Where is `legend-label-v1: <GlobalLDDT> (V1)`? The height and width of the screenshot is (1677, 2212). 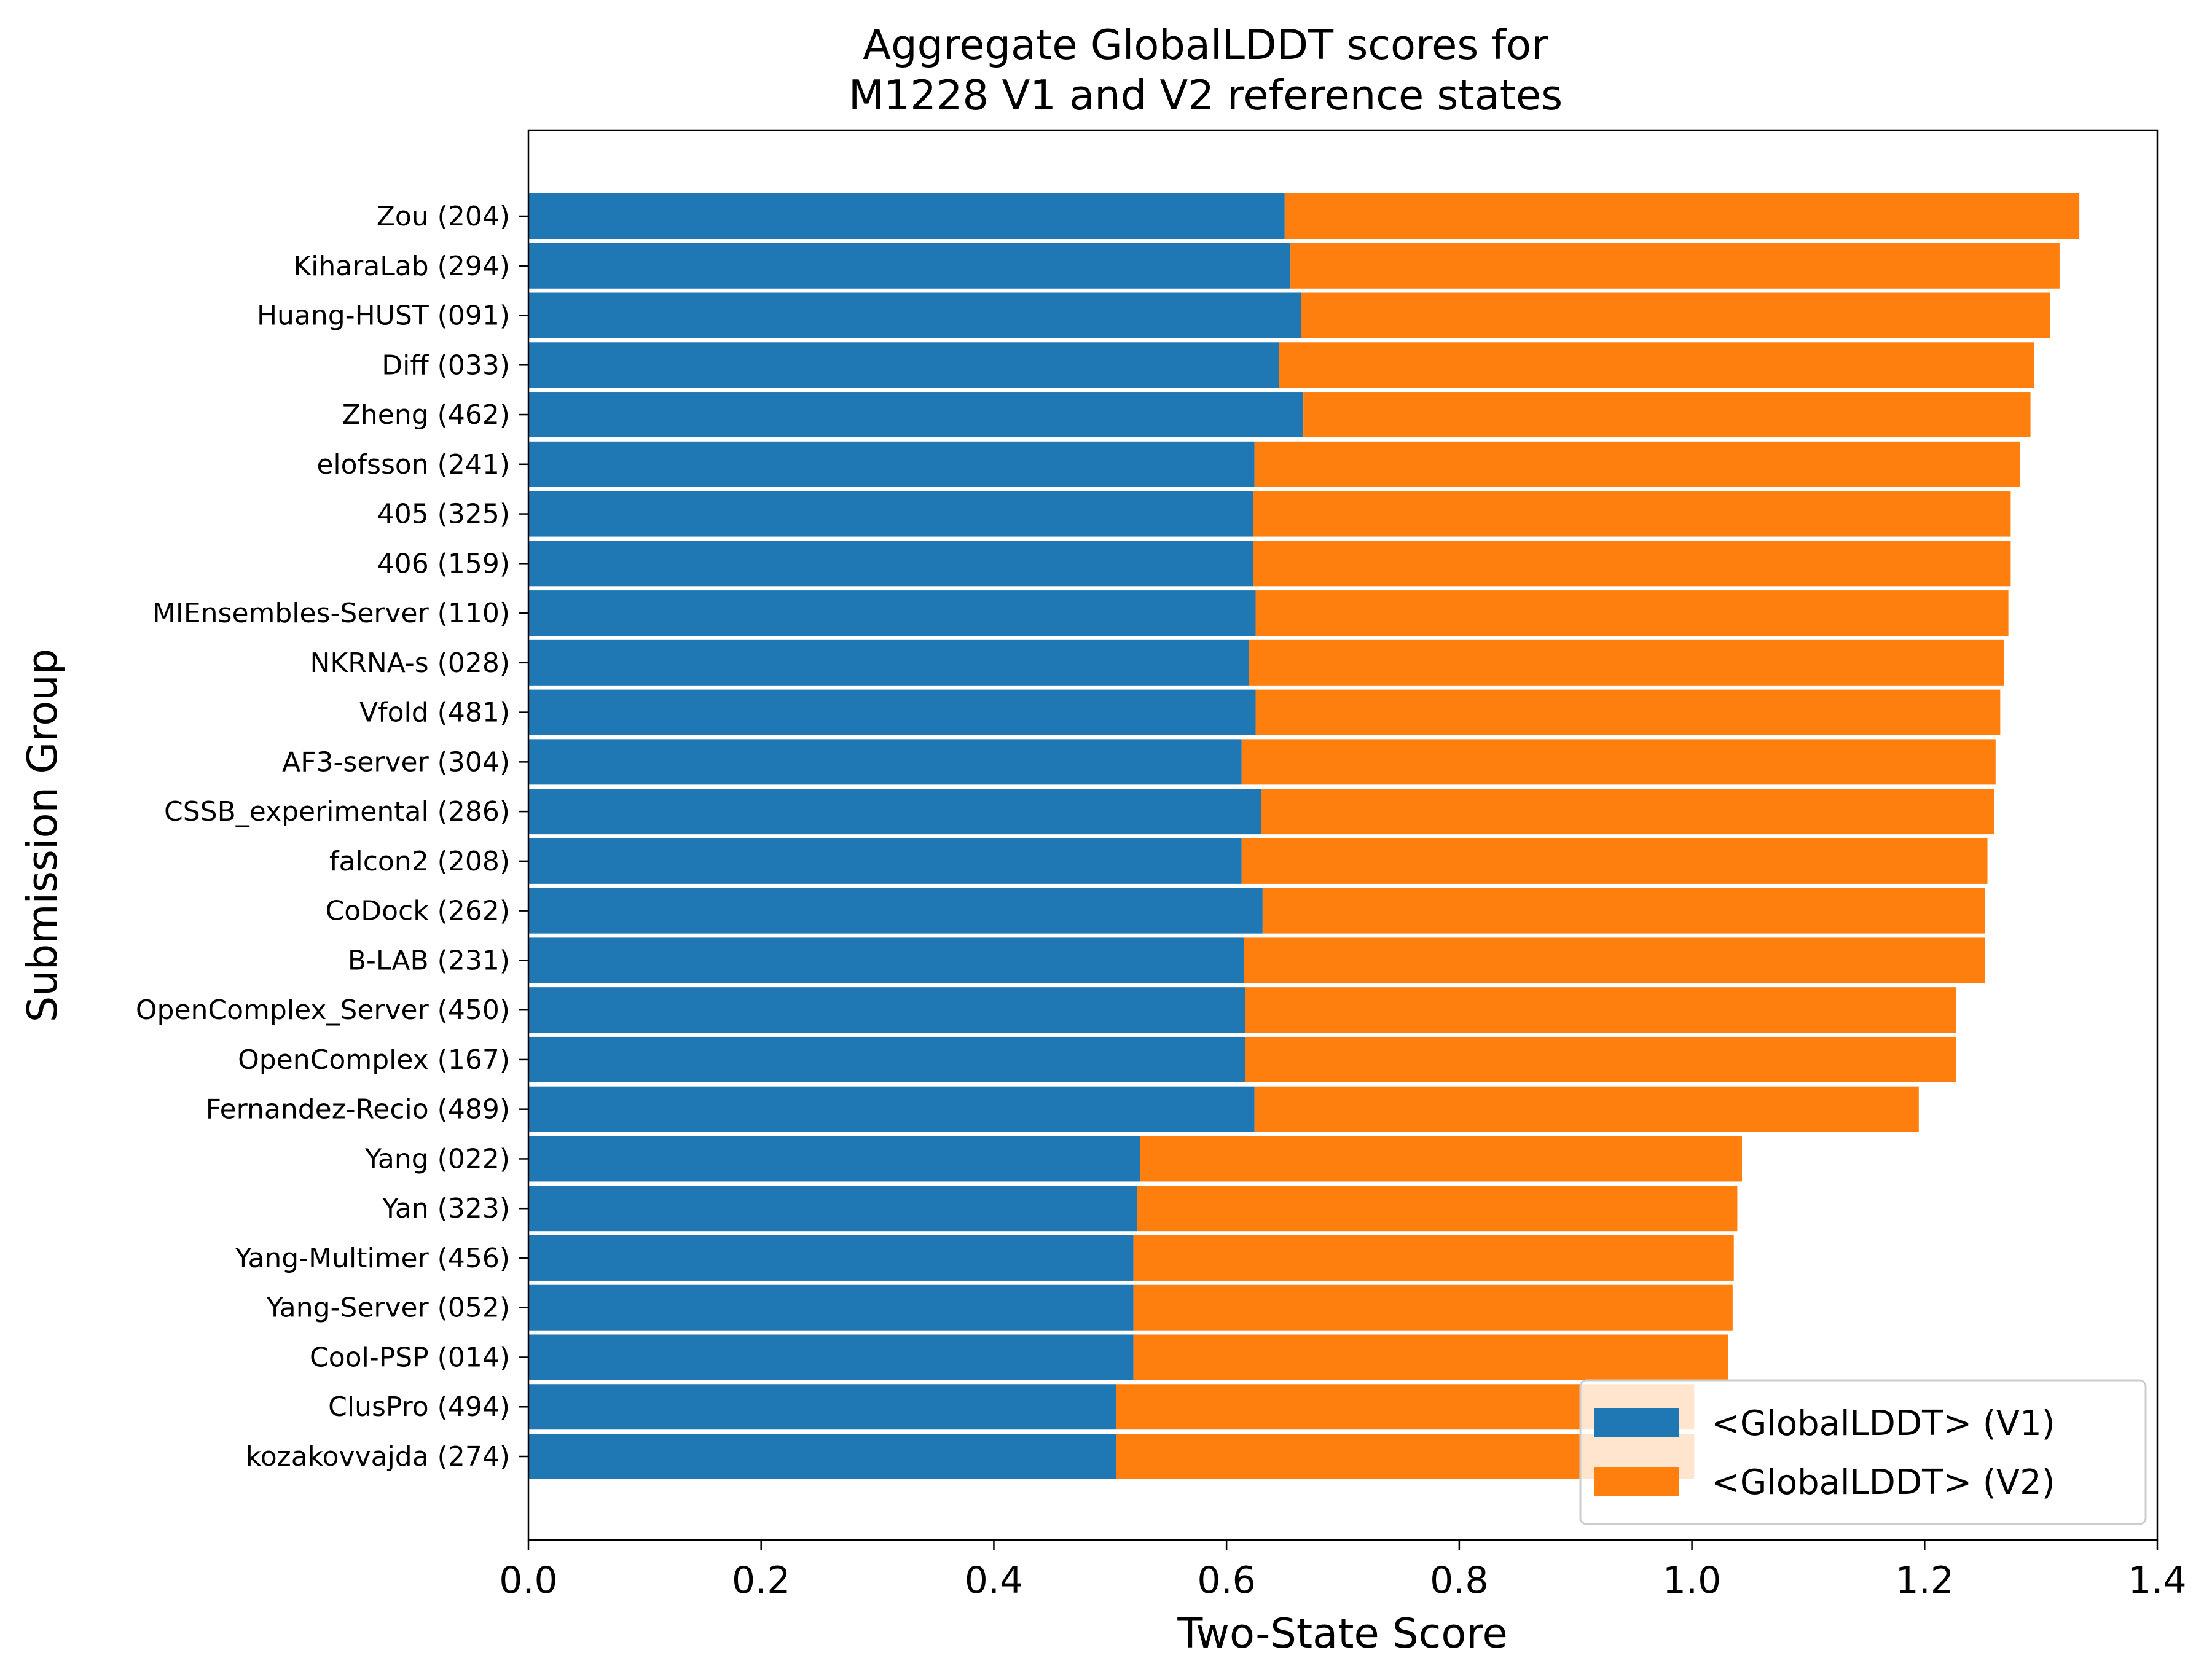
legend-label-v1: <GlobalLDDT> (V1) is located at coordinates (1883, 1424).